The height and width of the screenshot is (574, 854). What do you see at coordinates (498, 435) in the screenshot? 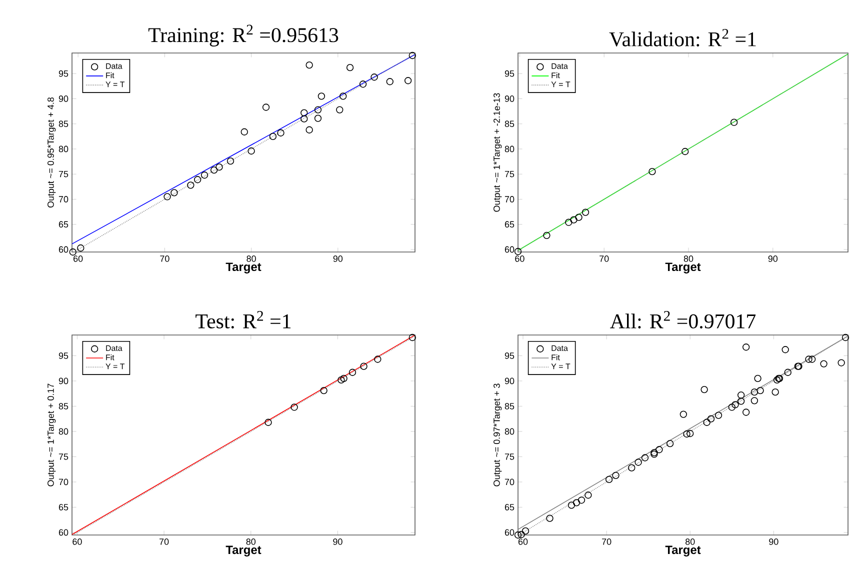
I see `y-axis-title: Output ~= 0.97*Target + 3` at bounding box center [498, 435].